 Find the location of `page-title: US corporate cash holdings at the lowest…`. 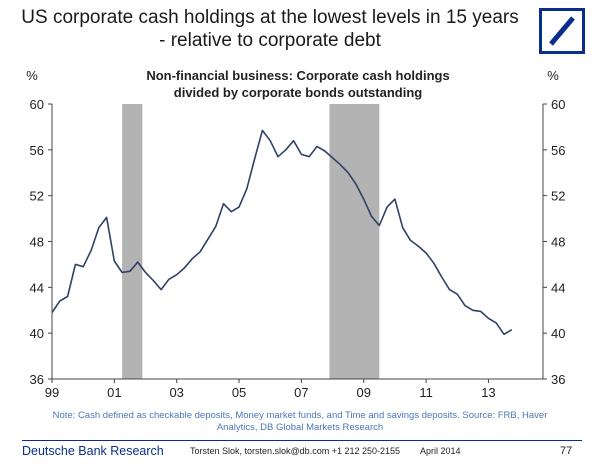

page-title: US corporate cash holdings at the lowest… is located at coordinates (270, 29).